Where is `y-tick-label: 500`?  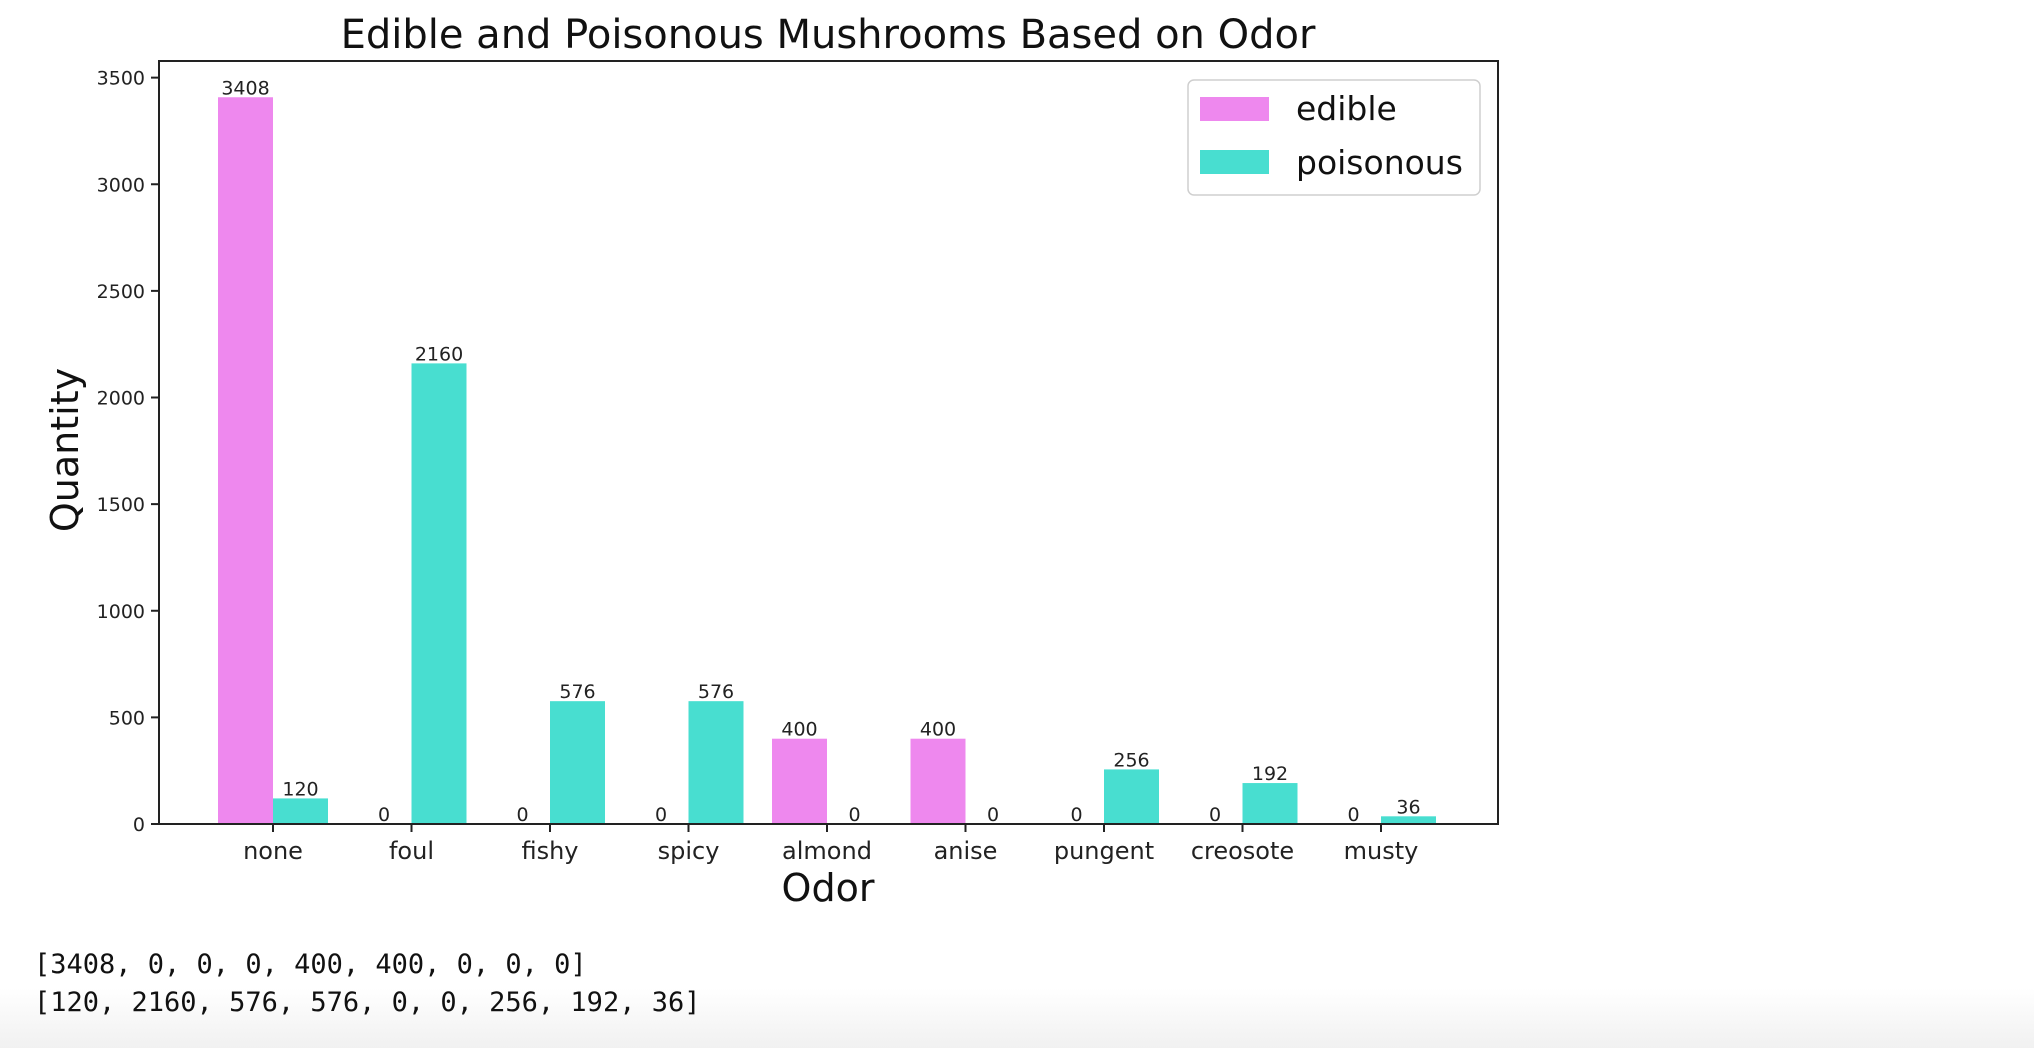 y-tick-label: 500 is located at coordinates (127, 718).